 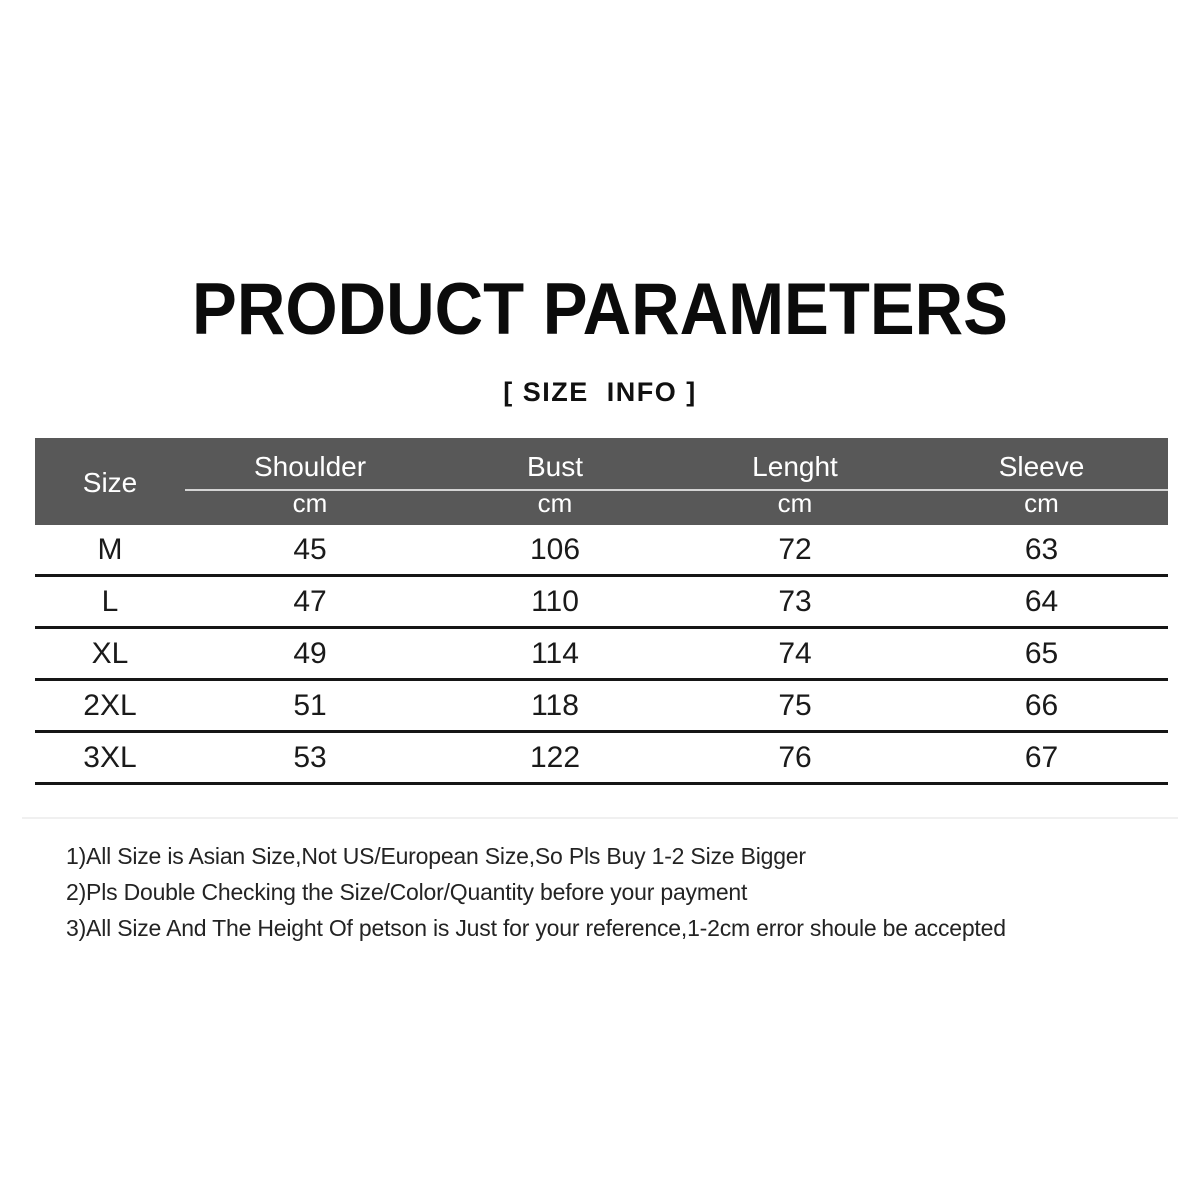 What do you see at coordinates (310, 503) in the screenshot?
I see `column-header-shoulder-unit: cm` at bounding box center [310, 503].